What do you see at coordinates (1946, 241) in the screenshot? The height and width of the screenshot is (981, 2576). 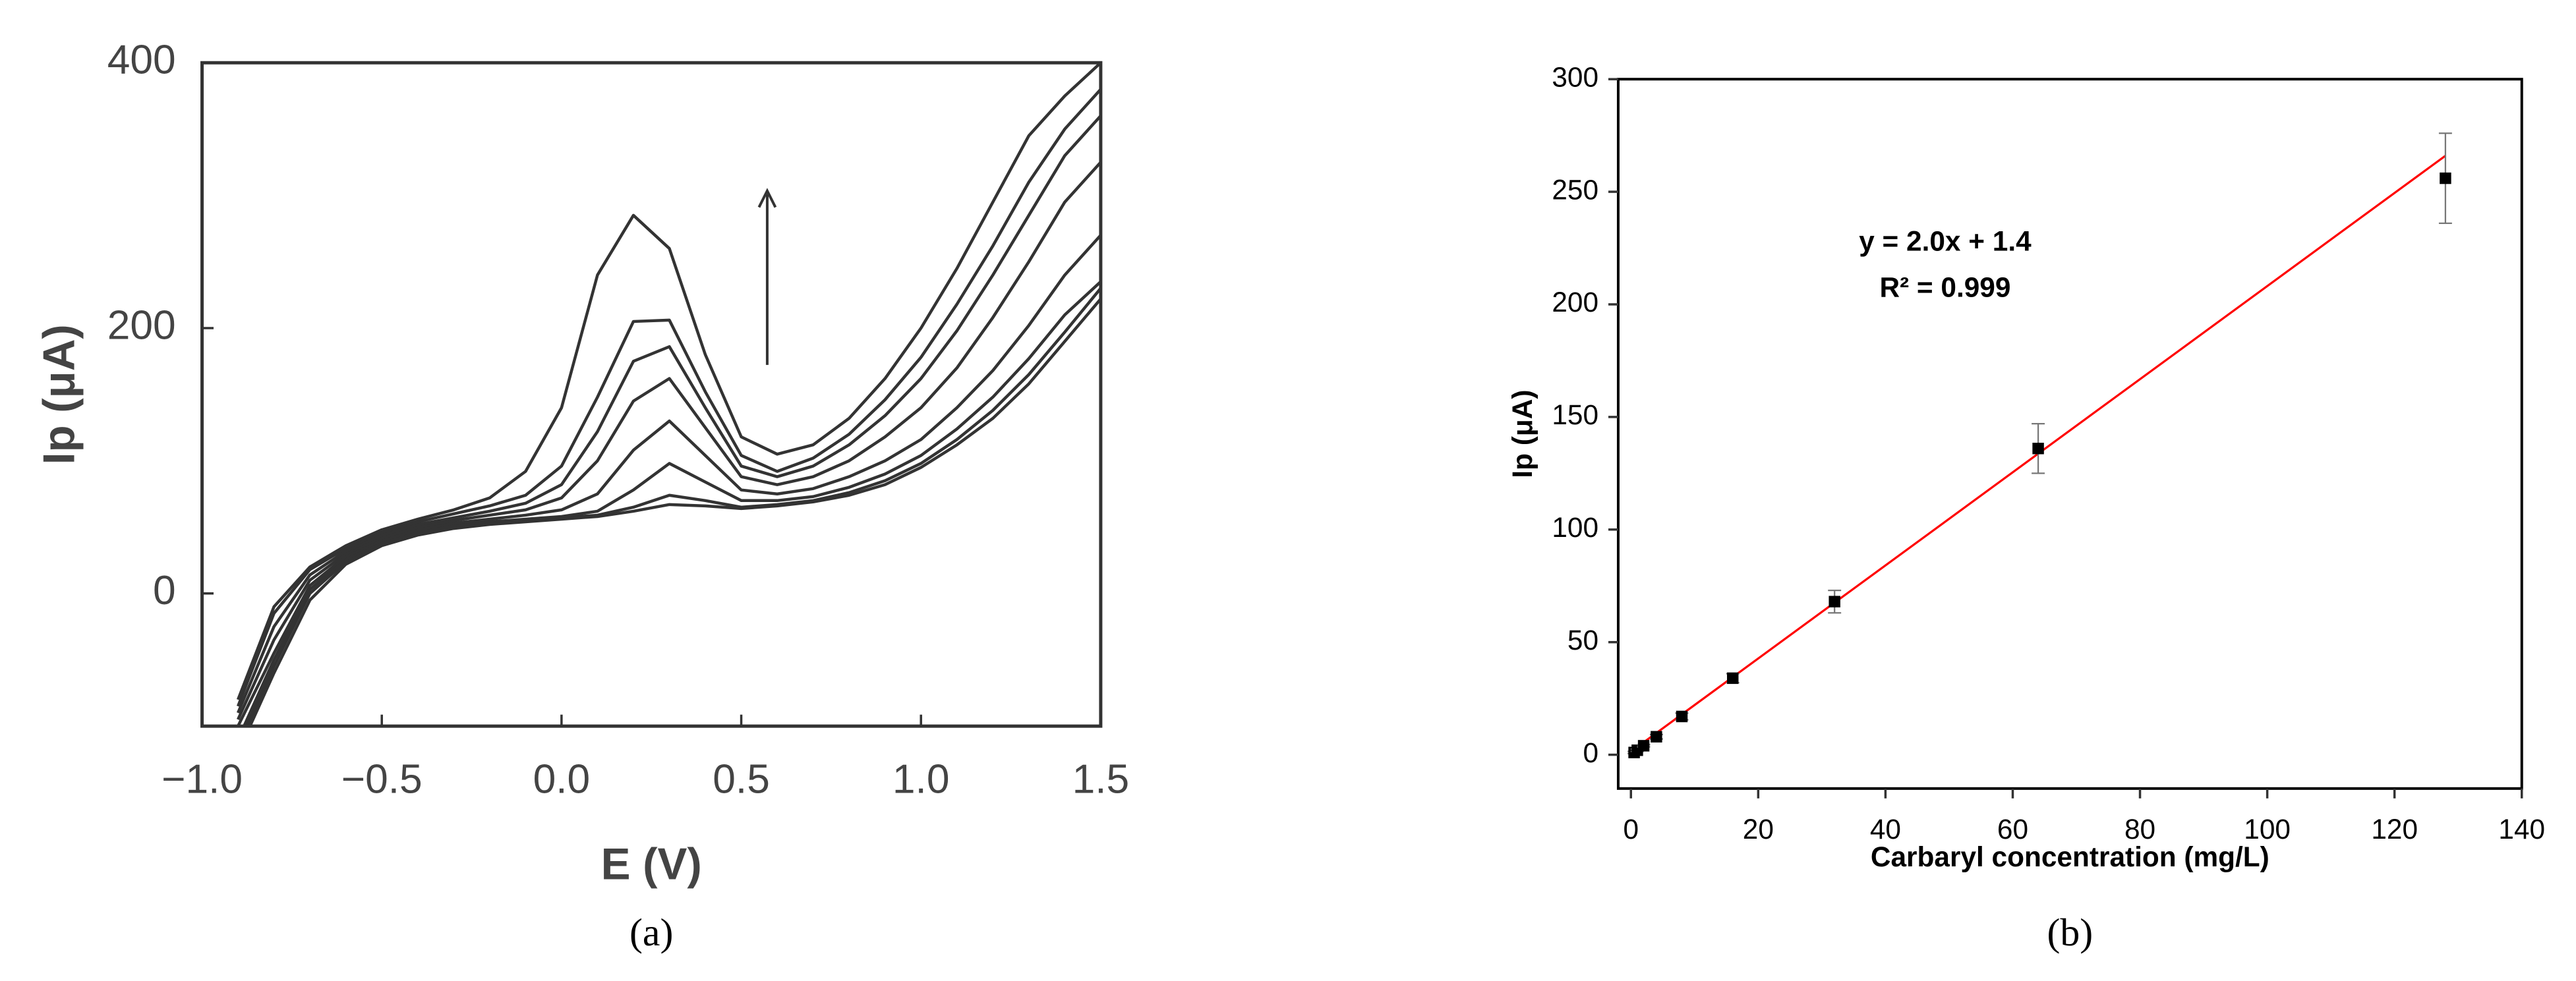 I see `annotation: y = 2.0x + 1.4` at bounding box center [1946, 241].